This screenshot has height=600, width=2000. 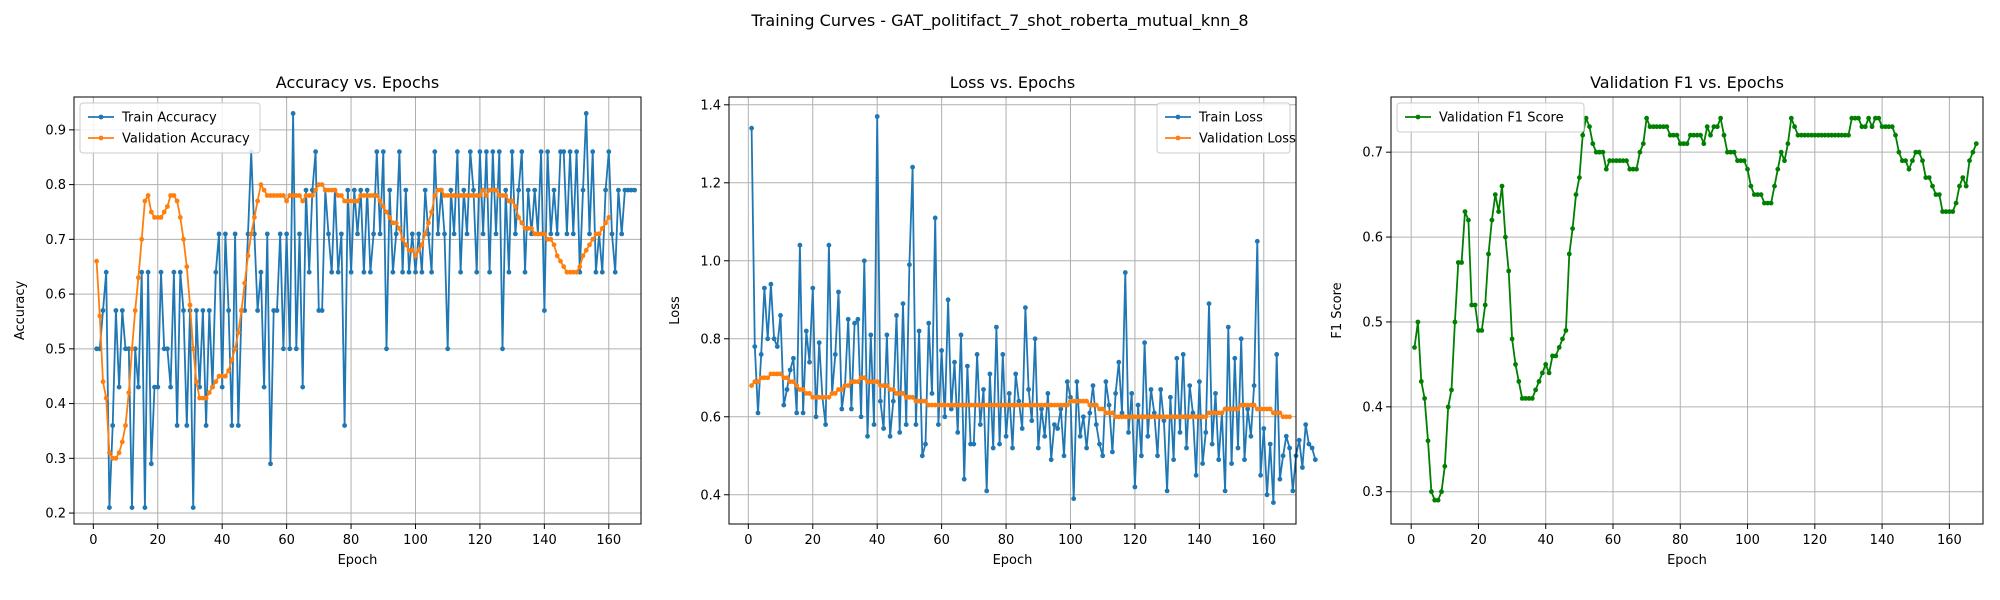 What do you see at coordinates (1178, 117) in the screenshot?
I see `legend-swatch-marker` at bounding box center [1178, 117].